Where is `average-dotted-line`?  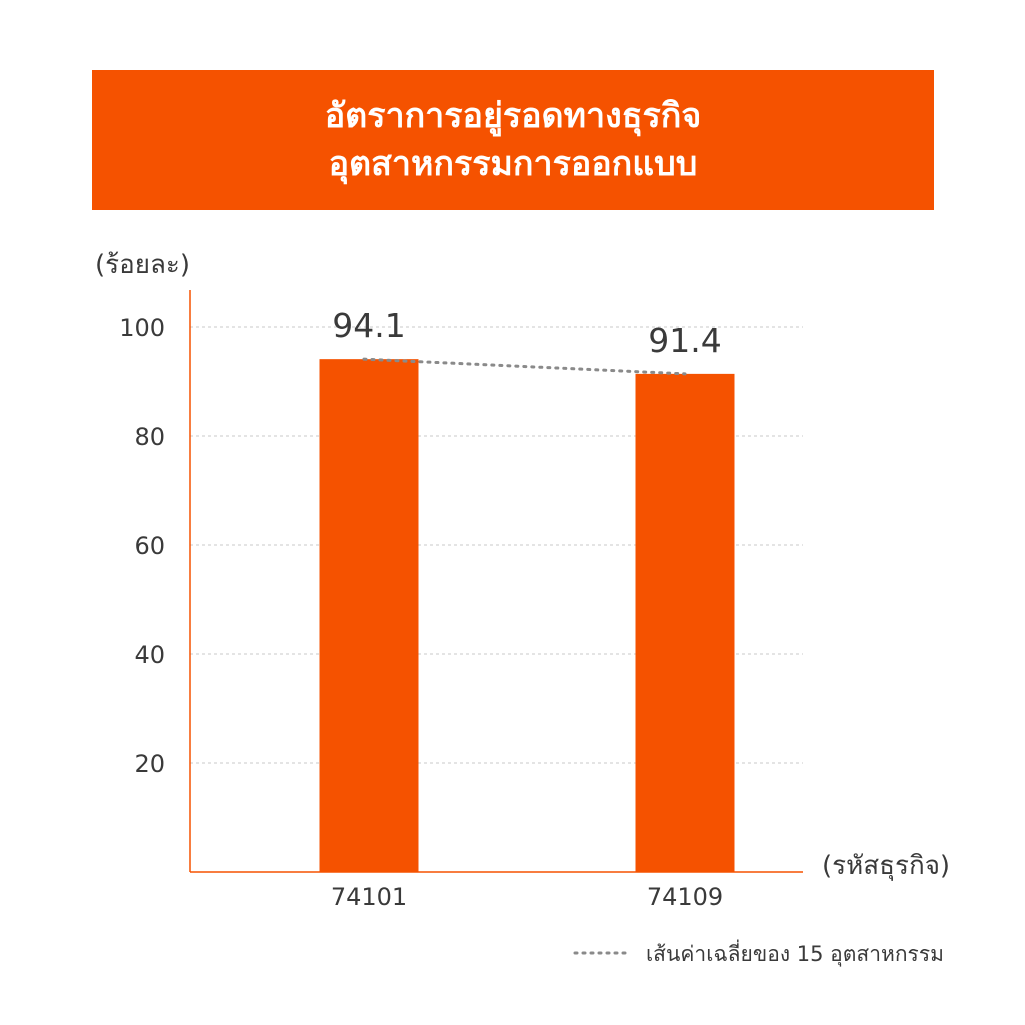 average-dotted-line is located at coordinates (524, 366).